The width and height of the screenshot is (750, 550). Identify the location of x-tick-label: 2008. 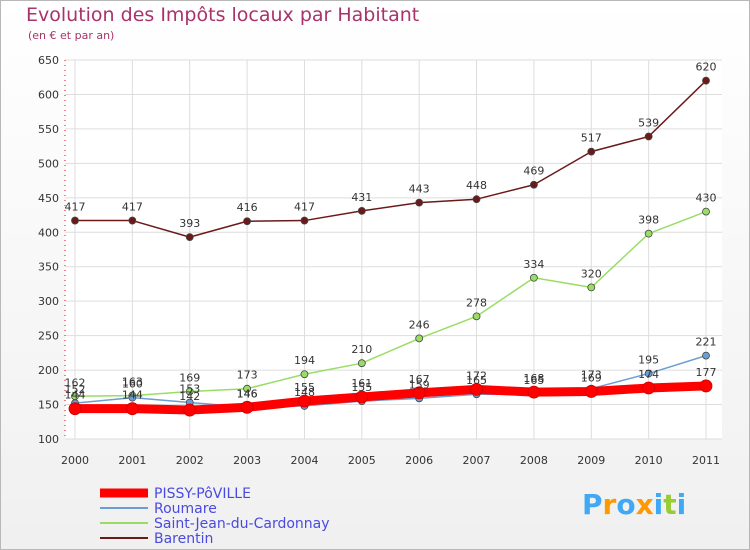
(534, 460).